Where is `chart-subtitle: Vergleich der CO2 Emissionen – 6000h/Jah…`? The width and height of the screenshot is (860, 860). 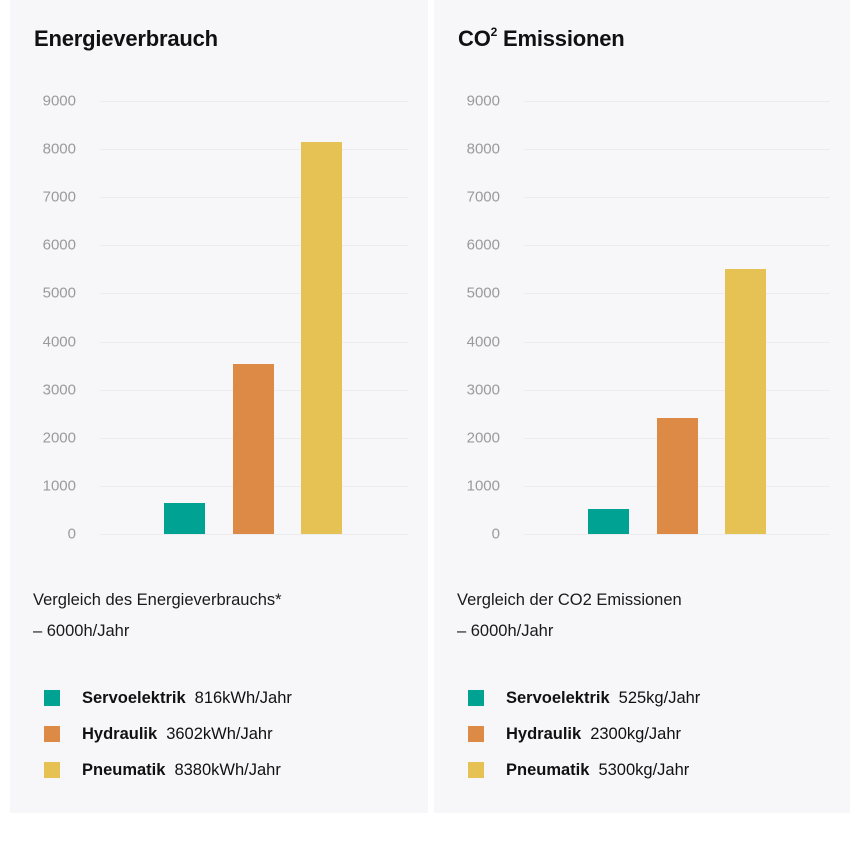 chart-subtitle: Vergleich der CO2 Emissionen – 6000h/Jah… is located at coordinates (569, 616).